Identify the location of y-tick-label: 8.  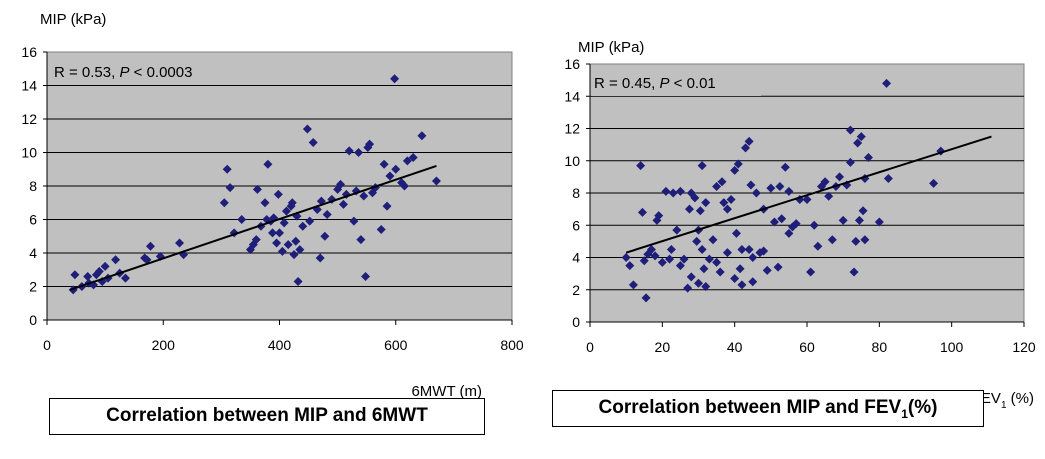
(33, 186).